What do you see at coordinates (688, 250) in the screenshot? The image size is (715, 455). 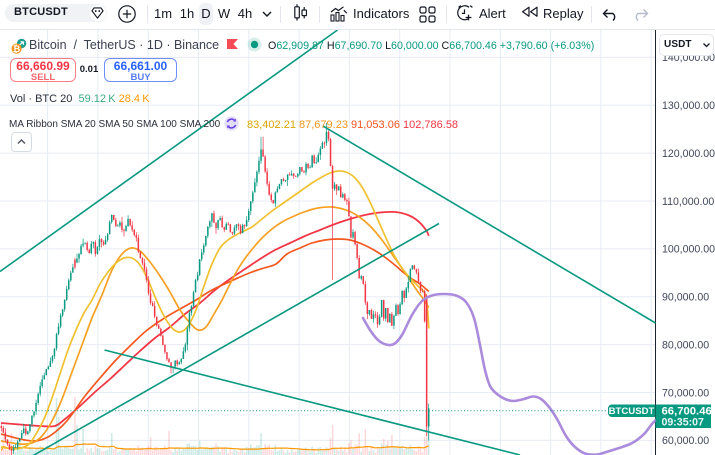 I see `svg-text: 100,000.00` at bounding box center [688, 250].